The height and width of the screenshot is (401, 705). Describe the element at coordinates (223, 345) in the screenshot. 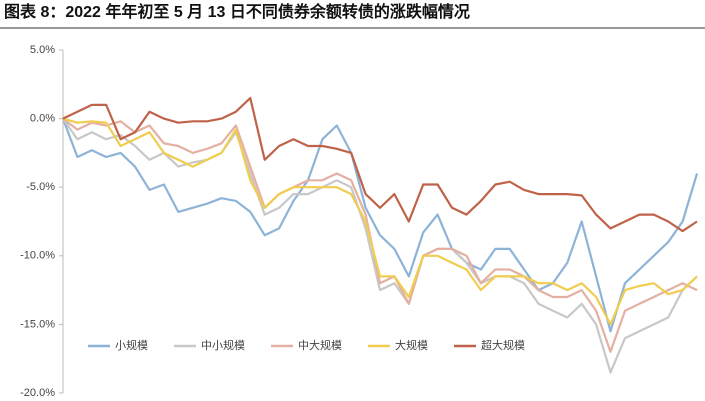

I see `legend-label: 中小规模` at that location.